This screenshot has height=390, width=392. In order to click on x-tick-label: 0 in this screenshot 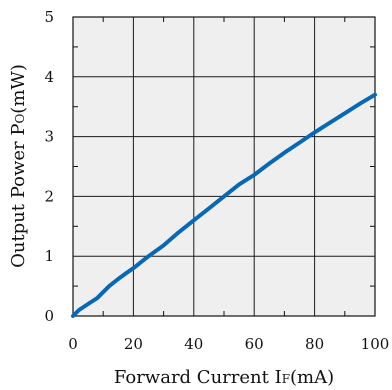, I will do `click(73, 344)`.